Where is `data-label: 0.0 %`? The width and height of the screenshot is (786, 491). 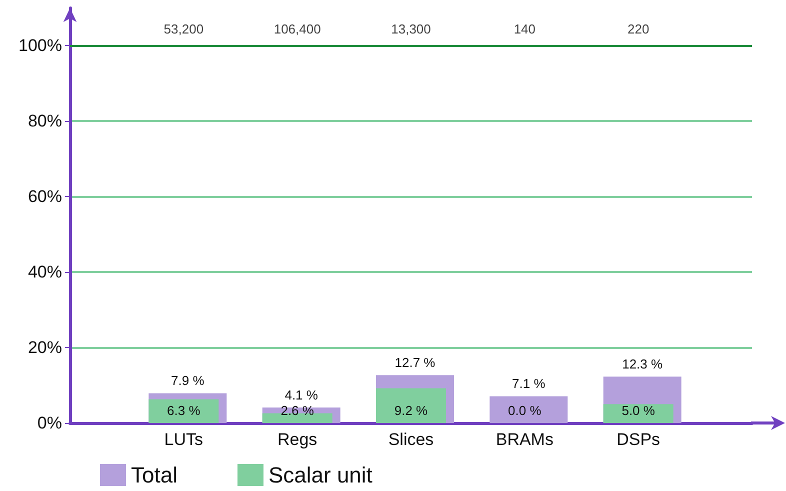
data-label: 0.0 % is located at coordinates (525, 410).